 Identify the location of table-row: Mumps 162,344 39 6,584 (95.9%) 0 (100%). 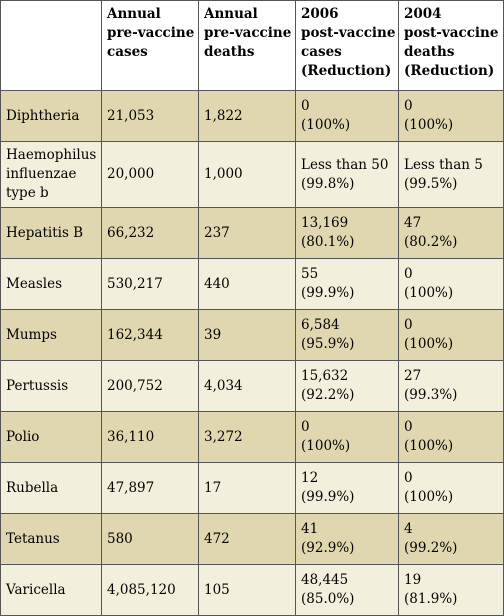
(252, 335).